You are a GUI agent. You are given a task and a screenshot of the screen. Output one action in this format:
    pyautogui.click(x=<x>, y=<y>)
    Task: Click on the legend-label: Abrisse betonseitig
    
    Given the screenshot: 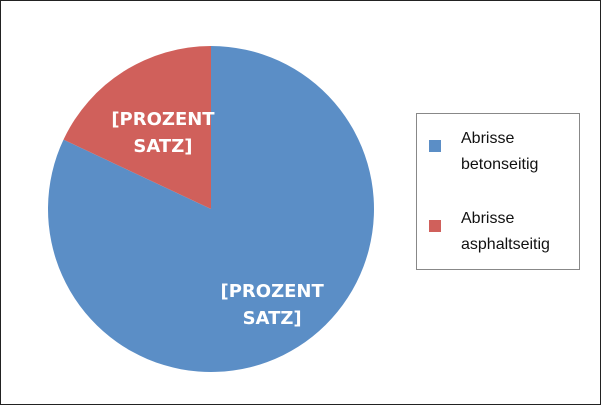 What is the action you would take?
    pyautogui.click(x=500, y=151)
    